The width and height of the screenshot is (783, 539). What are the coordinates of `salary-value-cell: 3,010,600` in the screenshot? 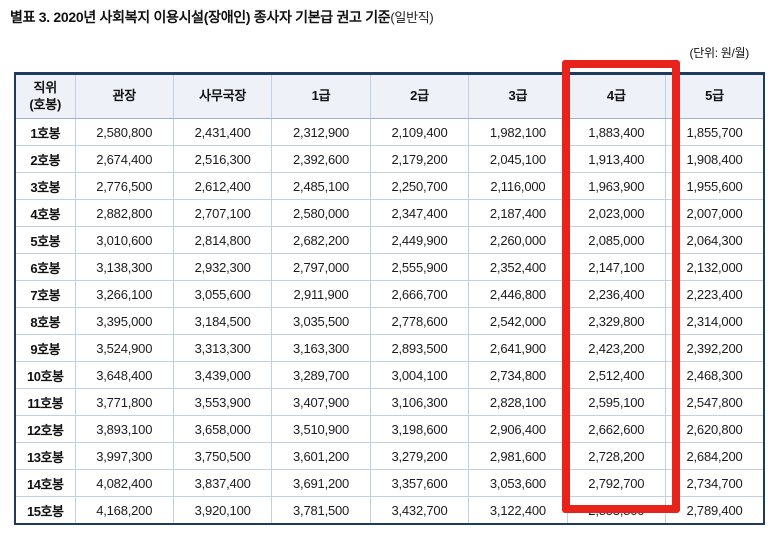 It's located at (124, 240).